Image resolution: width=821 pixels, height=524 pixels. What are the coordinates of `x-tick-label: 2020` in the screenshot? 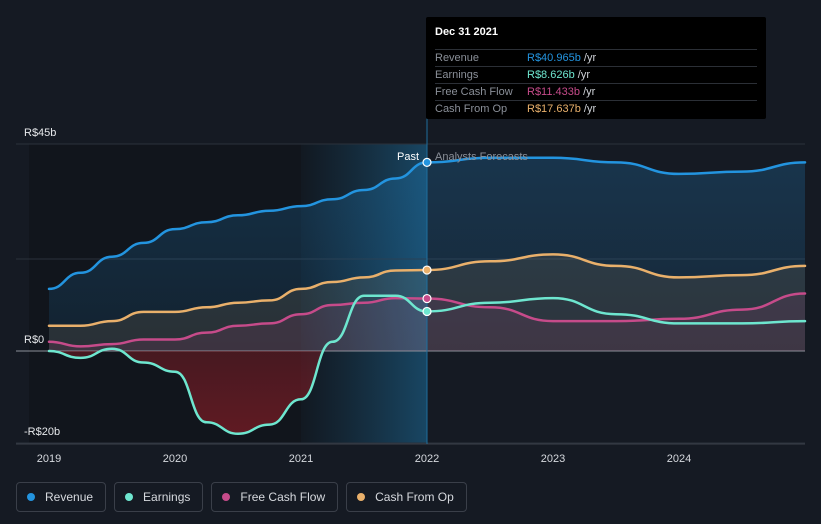 It's located at (175, 459).